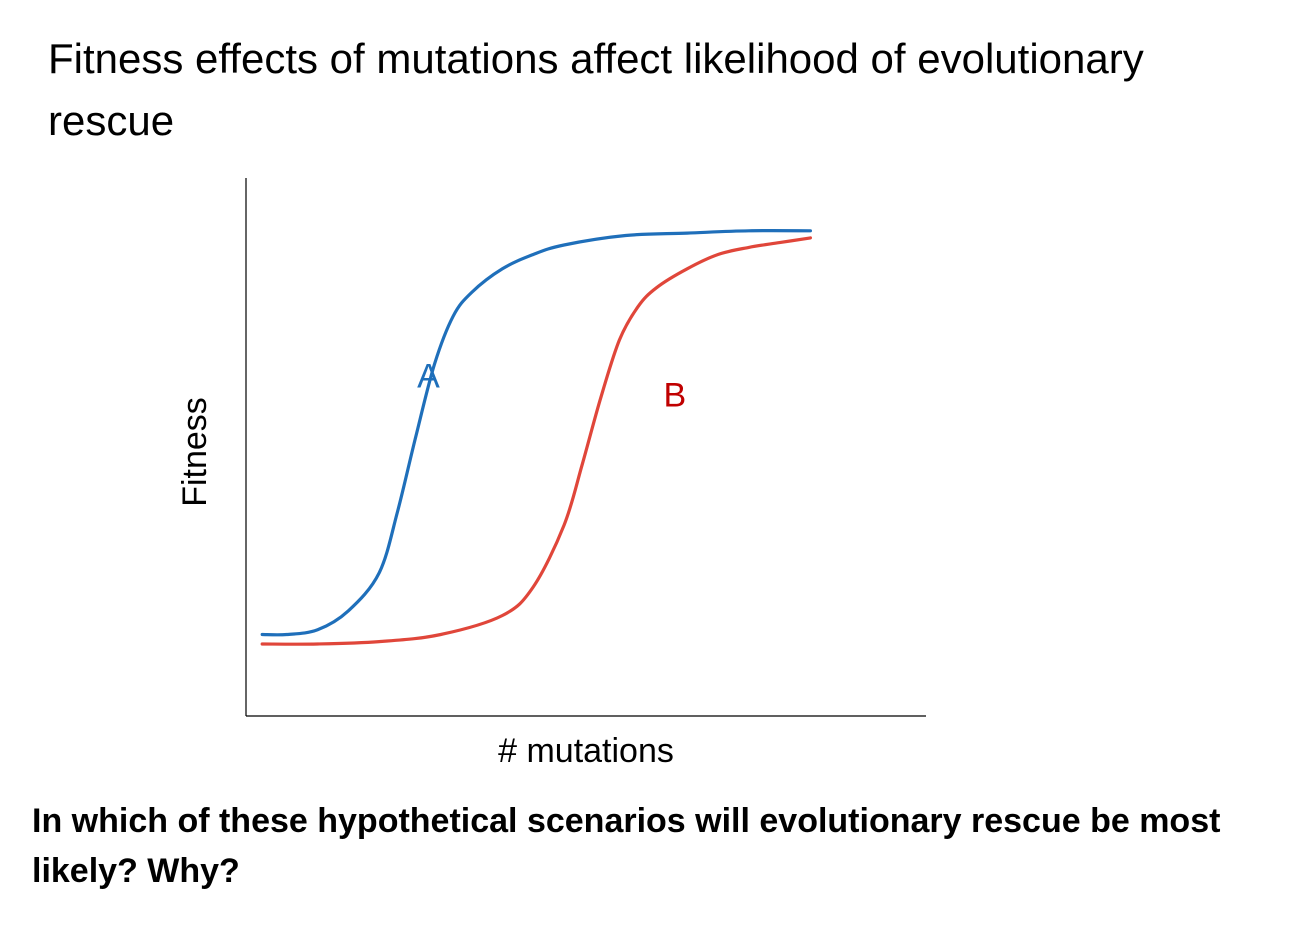  Describe the element at coordinates (195, 452) in the screenshot. I see `y-axis-label: Fitness` at that location.